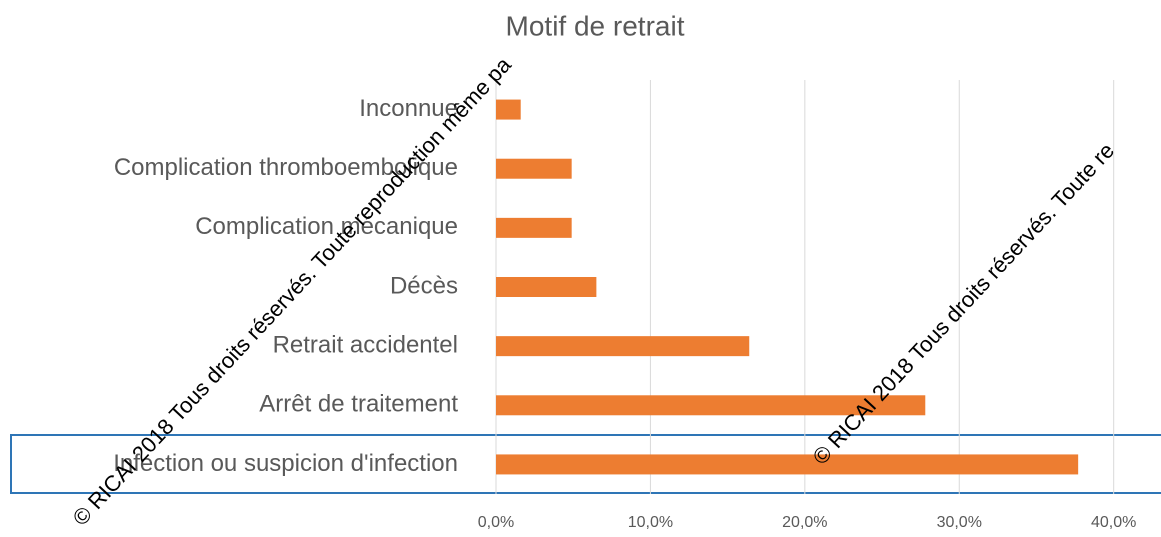  Describe the element at coordinates (496, 522) in the screenshot. I see `x-tick-label: 0,0%` at that location.